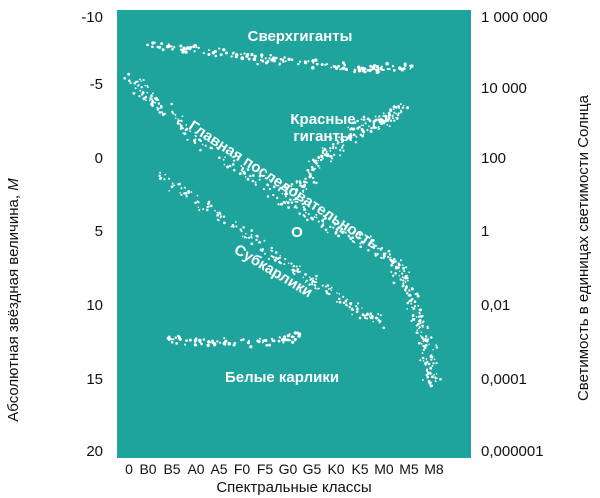  What do you see at coordinates (94, 451) in the screenshot?
I see `y-tick-label: 20` at bounding box center [94, 451].